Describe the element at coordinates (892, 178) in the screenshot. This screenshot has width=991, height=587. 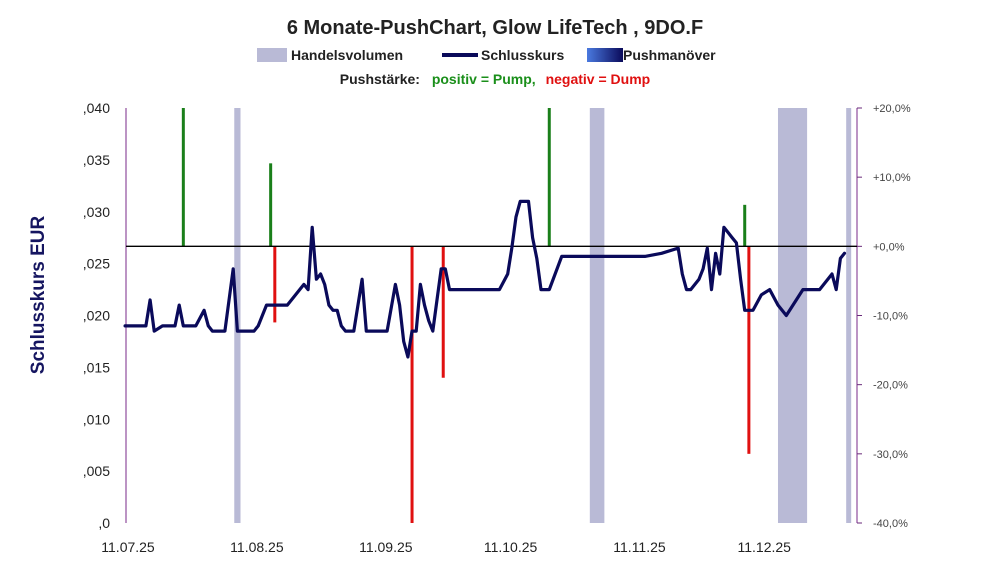
I see `y-right-tick-label: +10,0%` at that location.